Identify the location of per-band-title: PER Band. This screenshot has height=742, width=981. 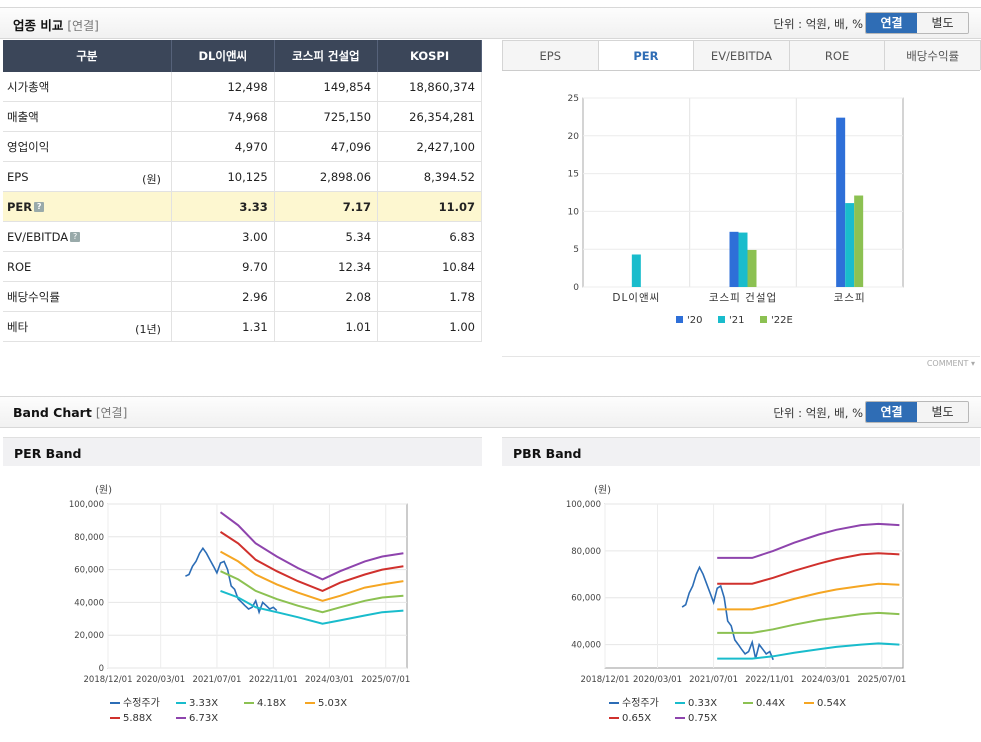
(48, 453).